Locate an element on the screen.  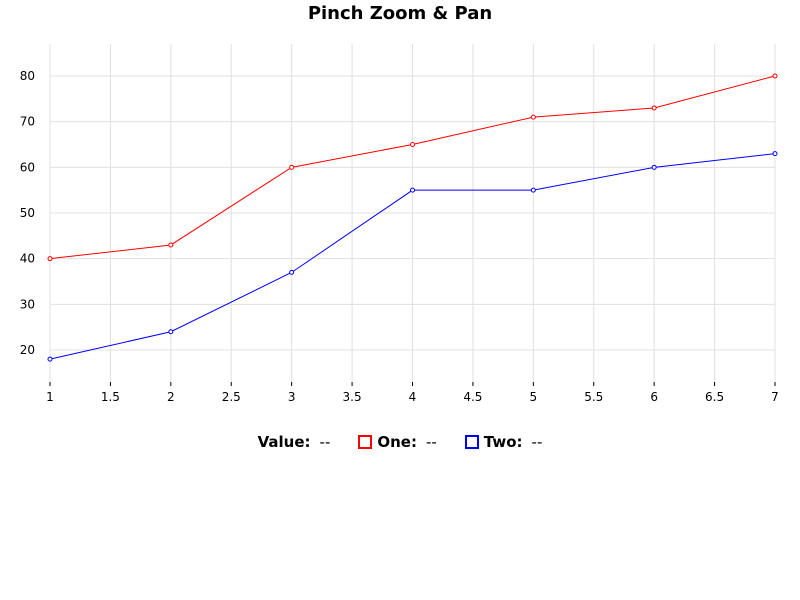
legend-one-label: One: is located at coordinates (397, 442).